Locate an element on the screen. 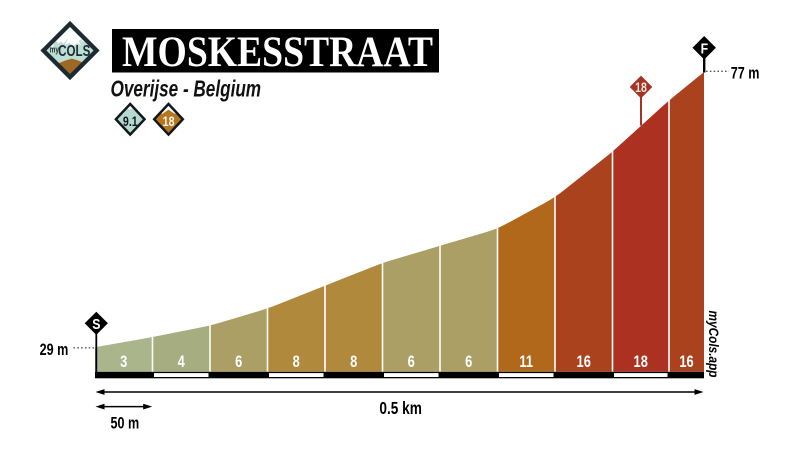 The height and width of the screenshot is (450, 800). svg-text: S is located at coordinates (96, 324).